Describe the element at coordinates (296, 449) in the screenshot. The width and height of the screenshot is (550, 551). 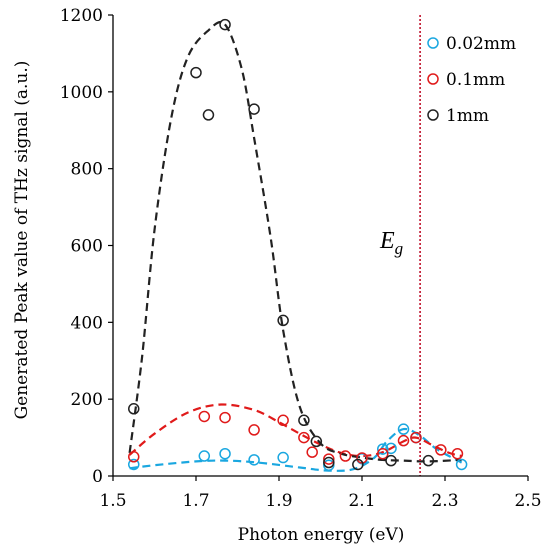
I see `fit-curve-0-02mm` at that location.